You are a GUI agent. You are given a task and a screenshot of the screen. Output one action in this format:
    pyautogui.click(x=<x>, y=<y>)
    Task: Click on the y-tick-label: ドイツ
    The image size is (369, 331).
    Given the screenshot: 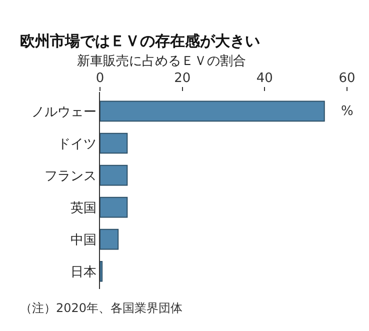 What is the action you would take?
    pyautogui.click(x=76, y=144)
    